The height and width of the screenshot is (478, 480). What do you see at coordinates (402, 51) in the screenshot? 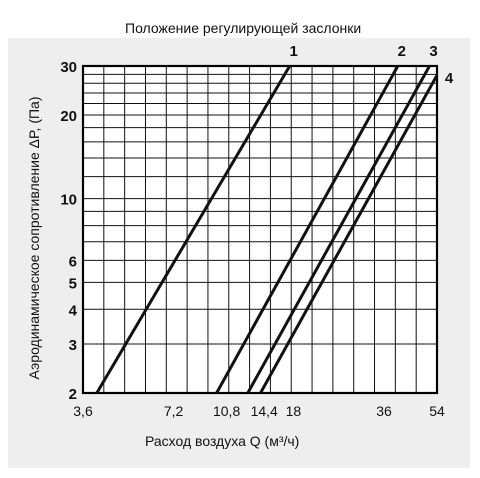
I see `series-label-2: 2` at bounding box center [402, 51].